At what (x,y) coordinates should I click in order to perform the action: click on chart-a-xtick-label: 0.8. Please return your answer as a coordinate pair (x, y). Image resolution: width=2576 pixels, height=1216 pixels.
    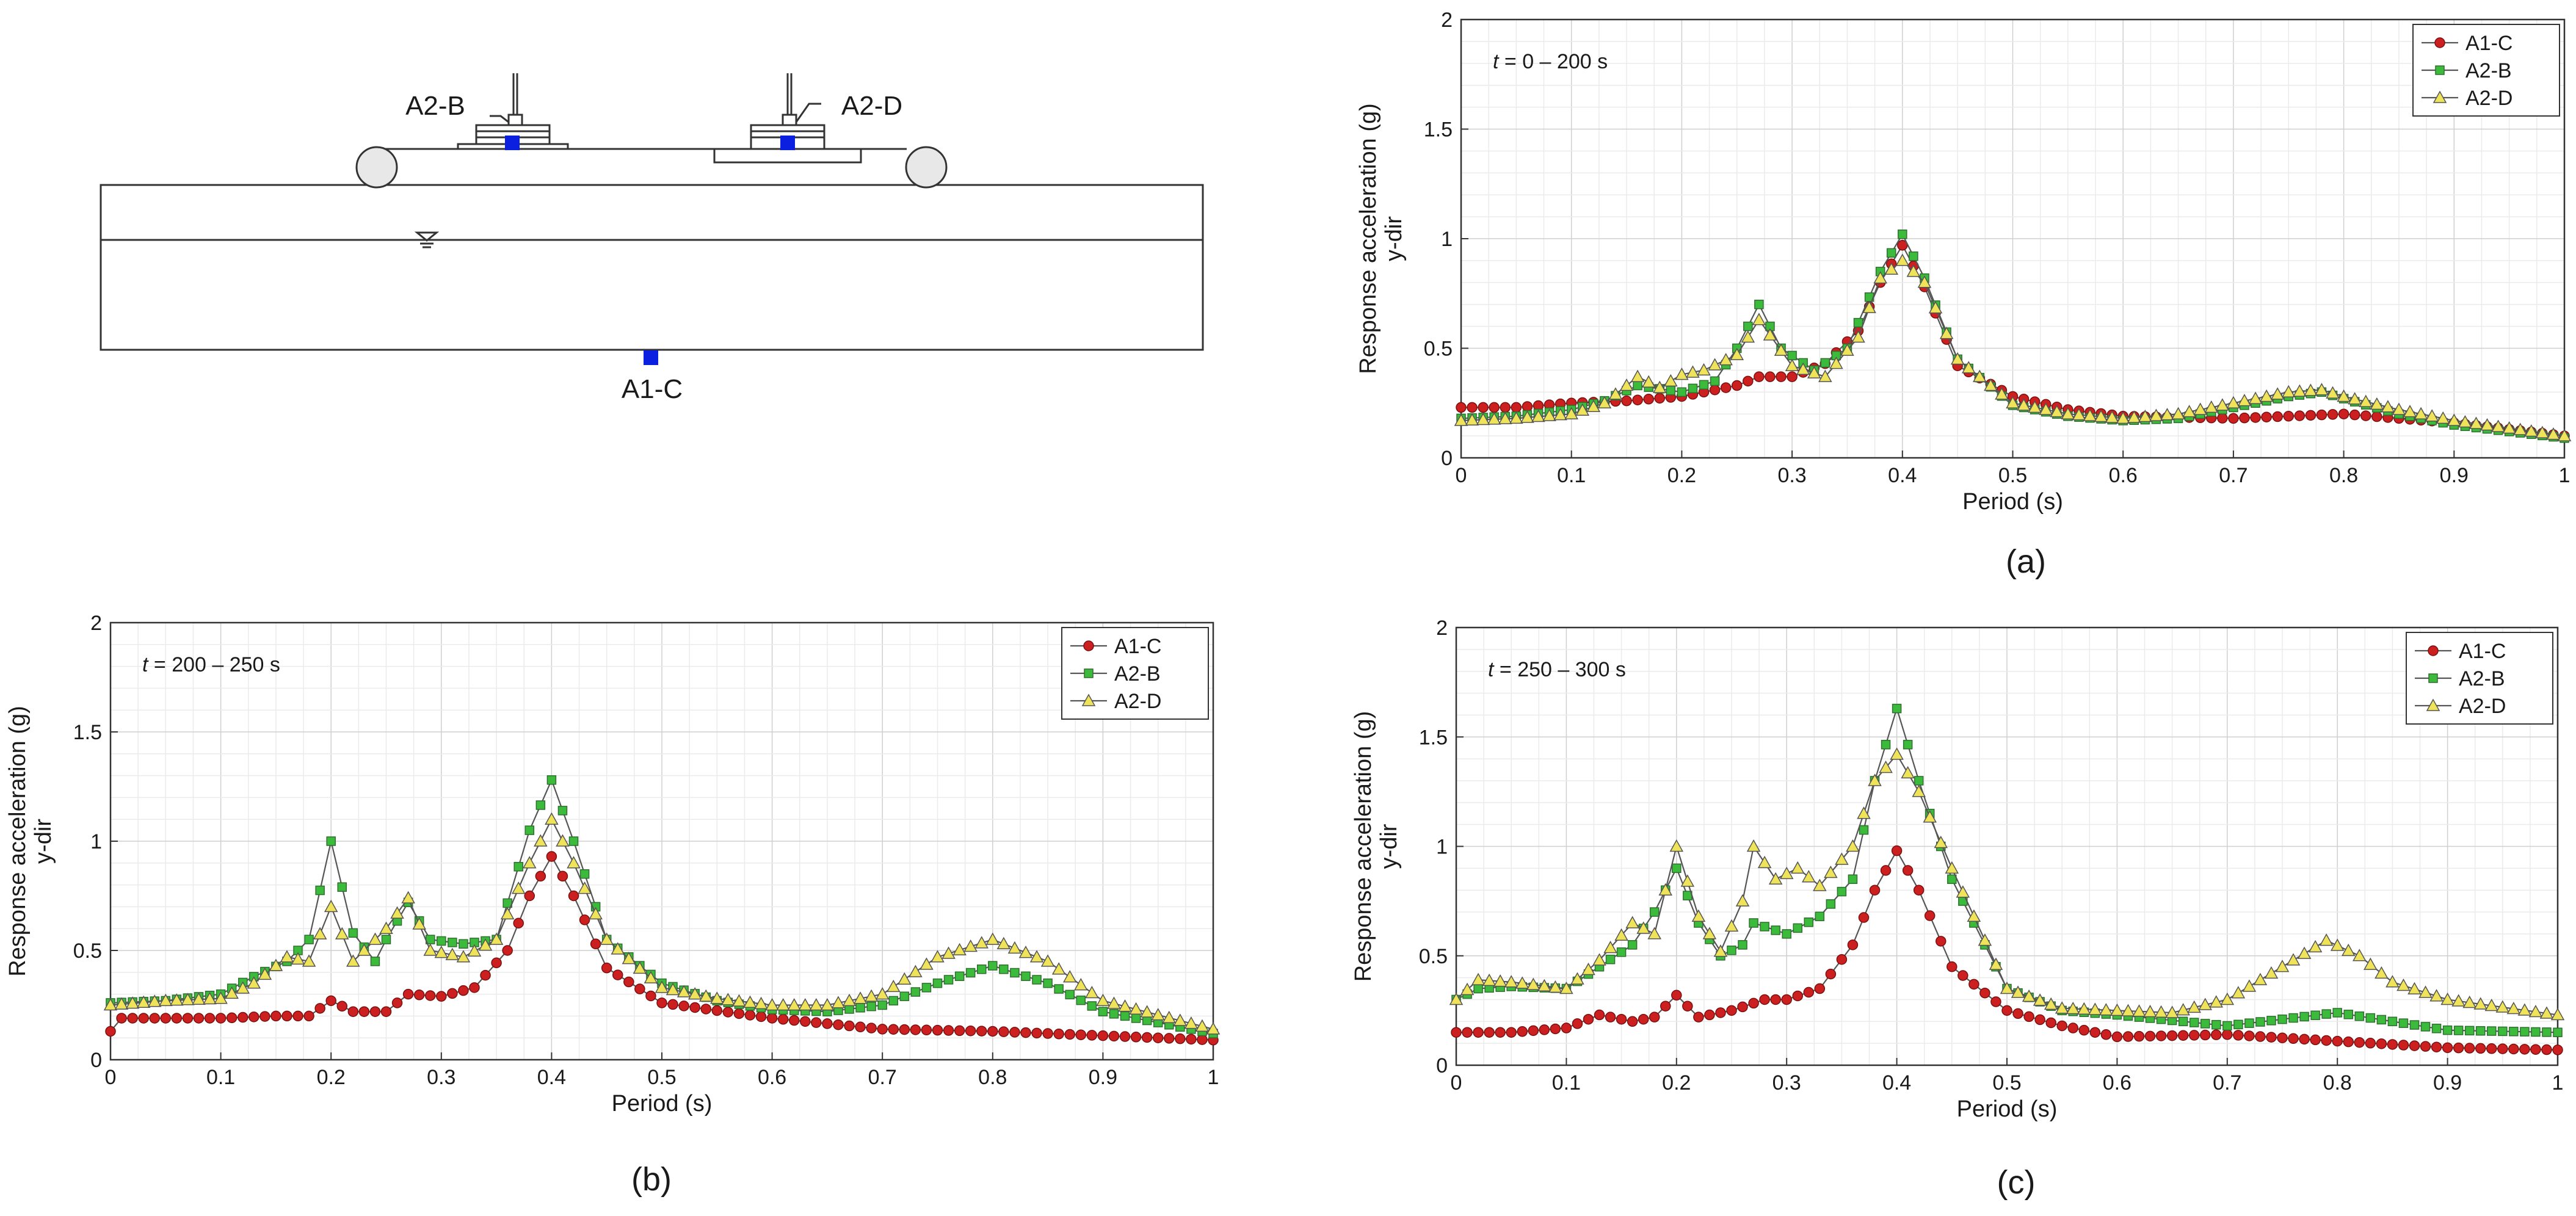
    Looking at the image, I should click on (2343, 476).